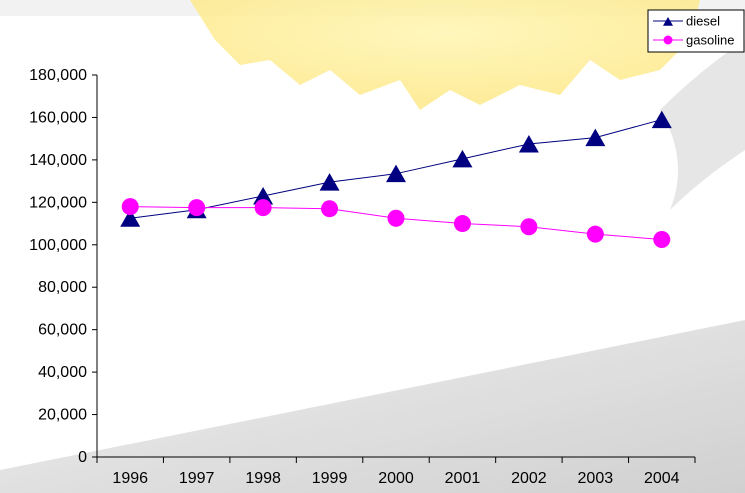  Describe the element at coordinates (668, 21) in the screenshot. I see `legend-marker-diesel` at that location.